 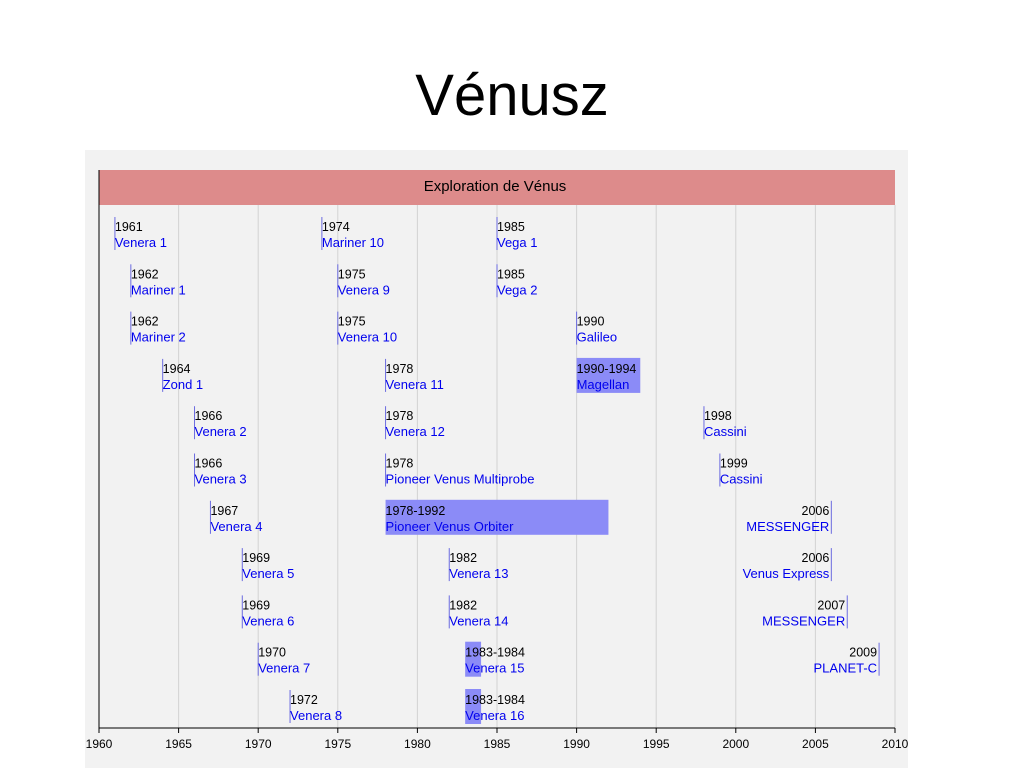 What do you see at coordinates (497, 744) in the screenshot?
I see `x-tick-label: 1985` at bounding box center [497, 744].